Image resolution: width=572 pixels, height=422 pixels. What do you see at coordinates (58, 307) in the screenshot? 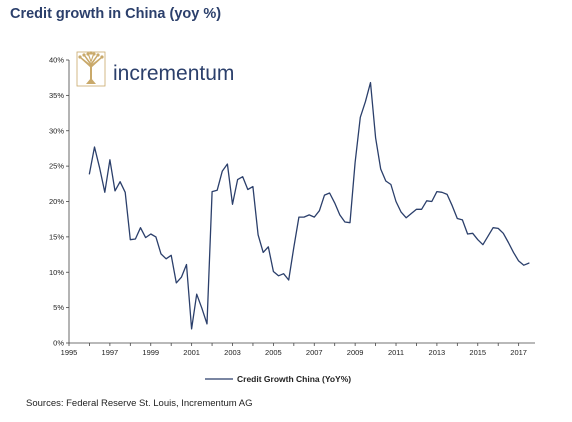
I see `y-tick-label: 5%` at bounding box center [58, 307].